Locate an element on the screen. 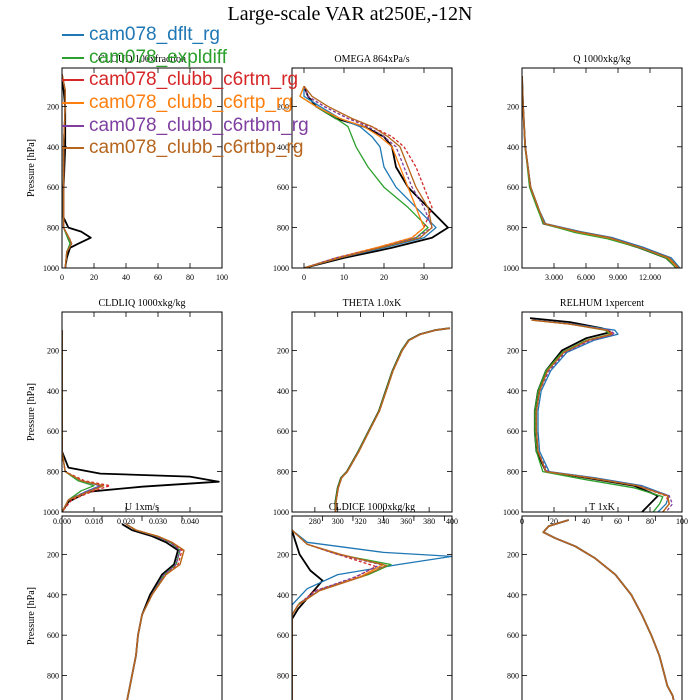  legend-item: cam078_clubb_c6rtbm_rg is located at coordinates (185, 125).